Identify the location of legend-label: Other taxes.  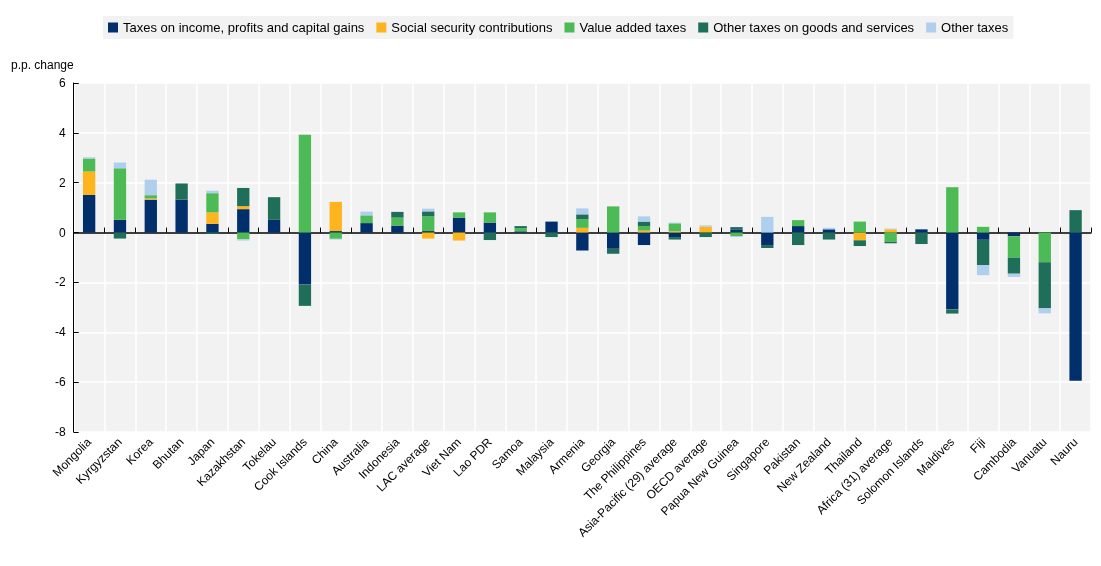
(975, 27).